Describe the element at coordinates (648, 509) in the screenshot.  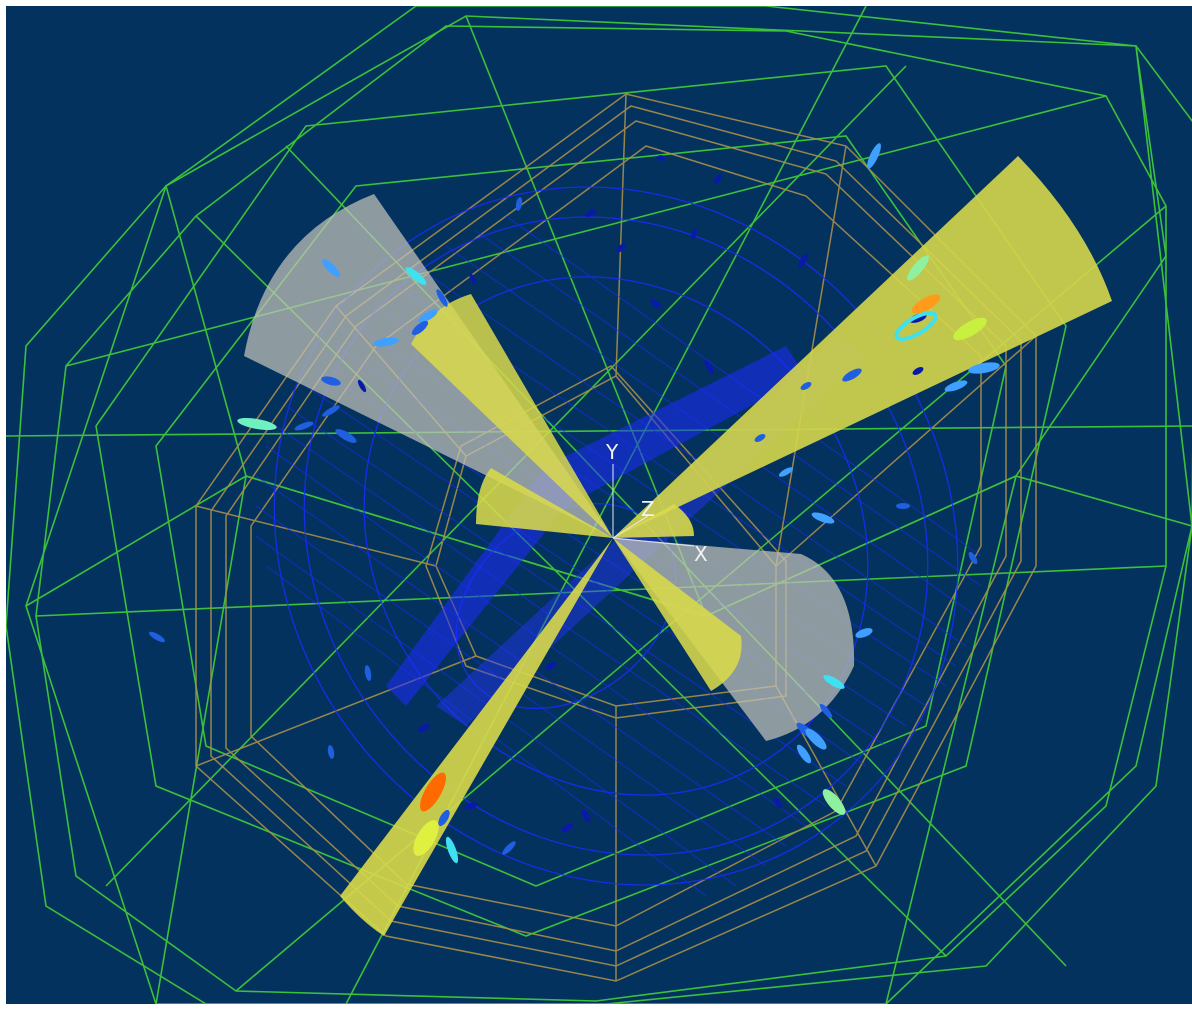
I see `z-axis-label: Z` at that location.